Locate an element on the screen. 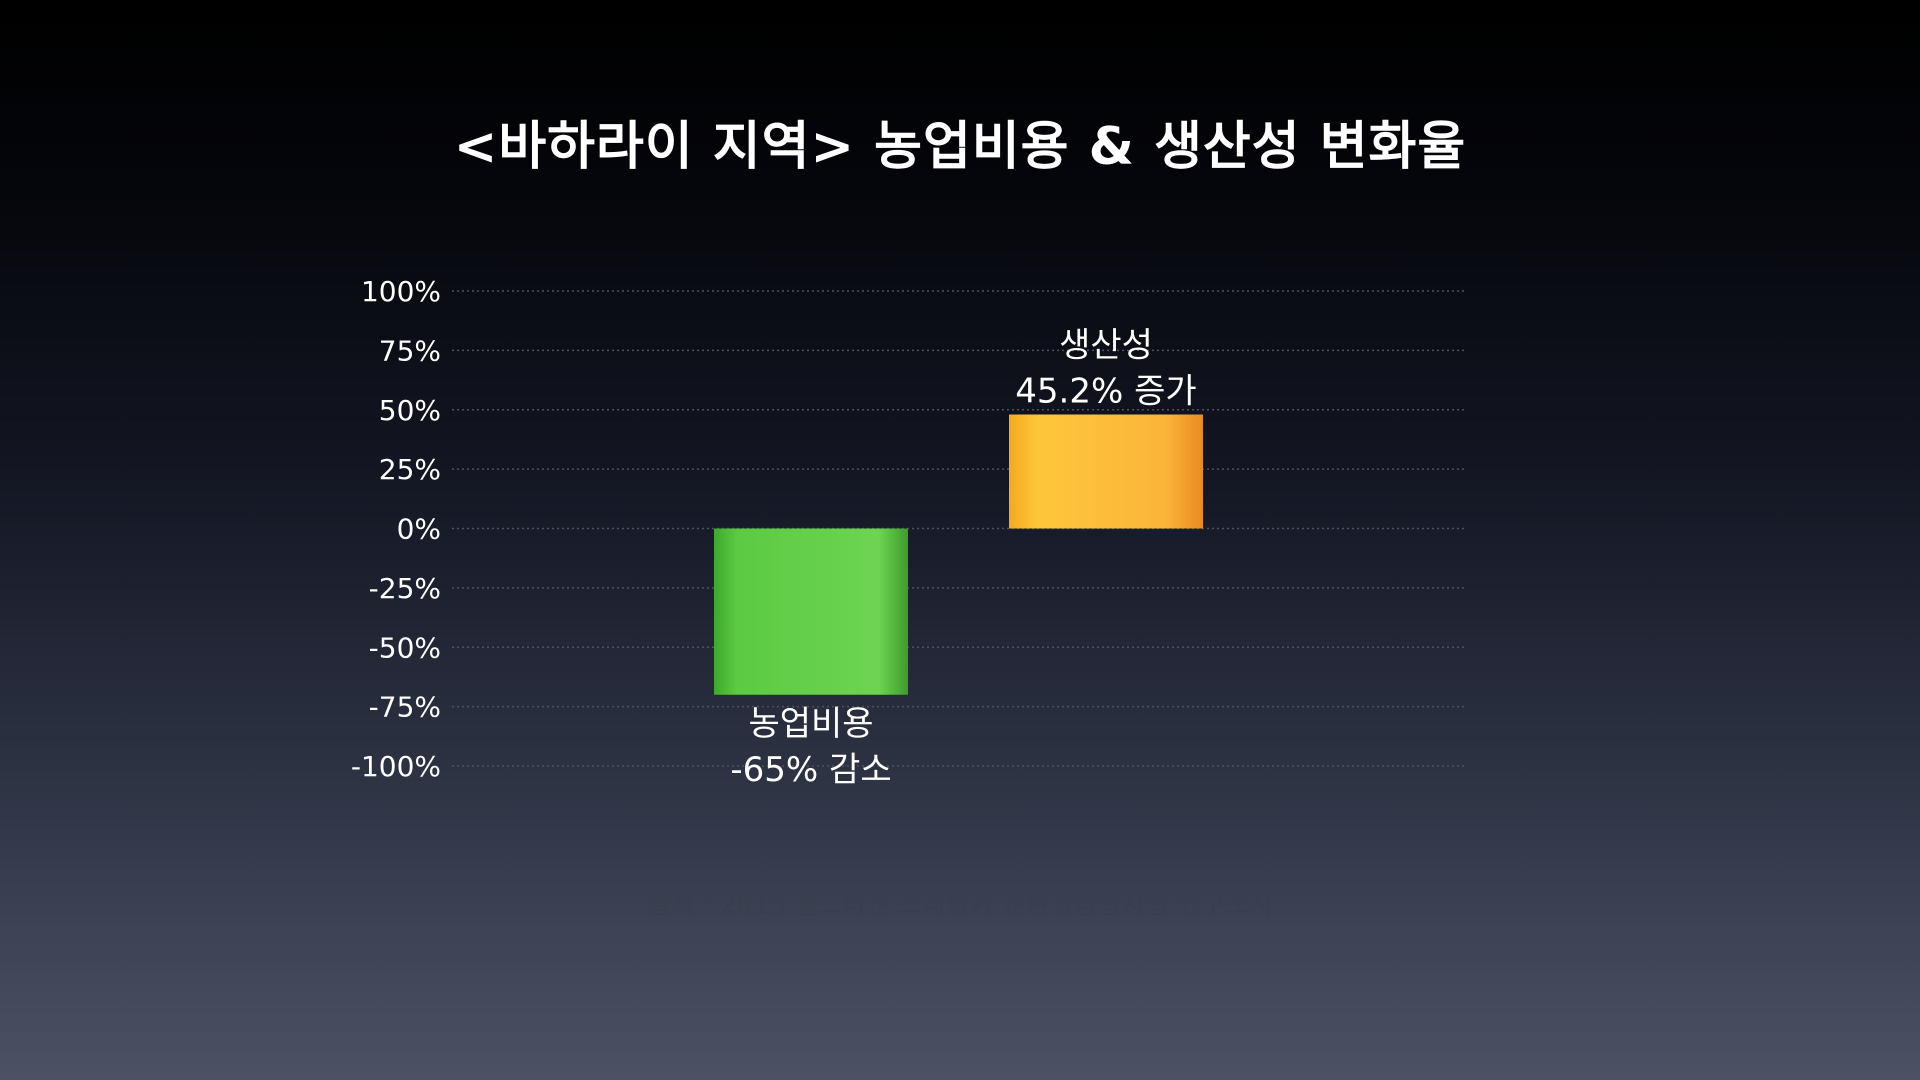 Image resolution: width=1920 pixels, height=1080 pixels. y-tick-label: 100% is located at coordinates (401, 291).